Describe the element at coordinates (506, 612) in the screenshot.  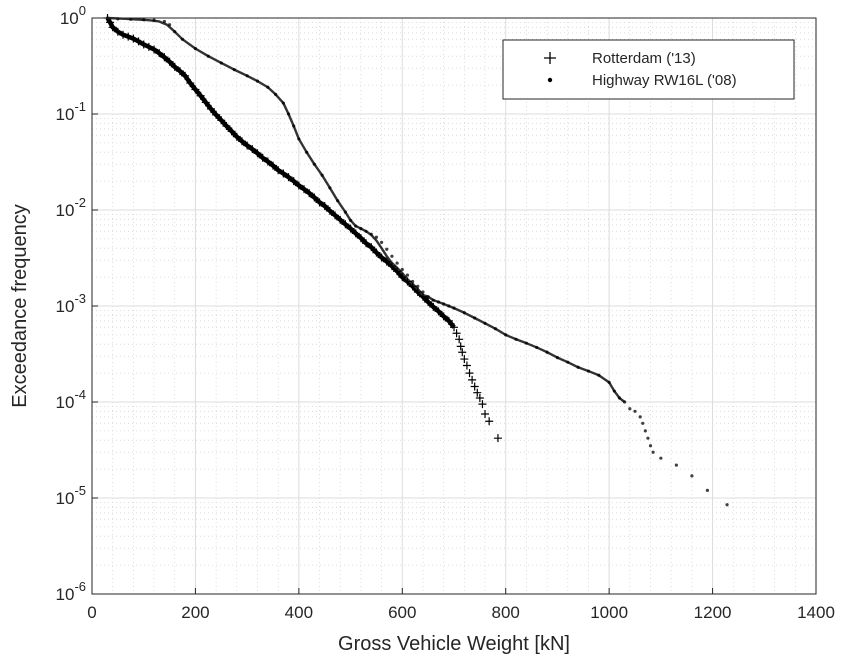
I see `x-tick-label: 800` at that location.